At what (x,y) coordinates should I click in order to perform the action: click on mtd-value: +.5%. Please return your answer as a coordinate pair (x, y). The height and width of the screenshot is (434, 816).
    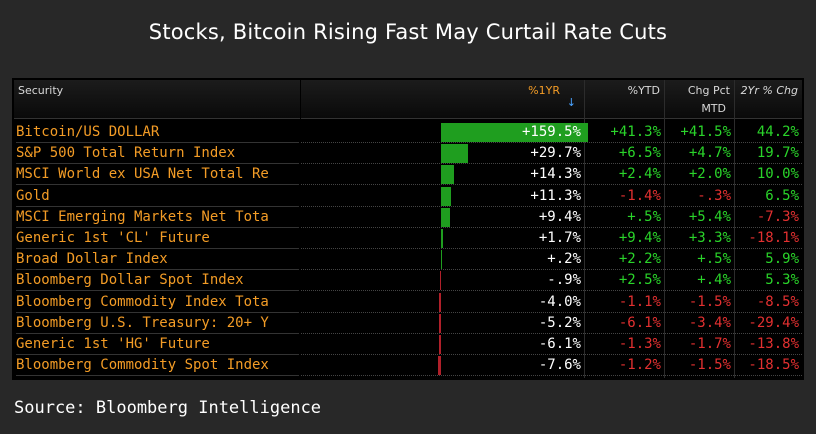
    Looking at the image, I should click on (699, 260).